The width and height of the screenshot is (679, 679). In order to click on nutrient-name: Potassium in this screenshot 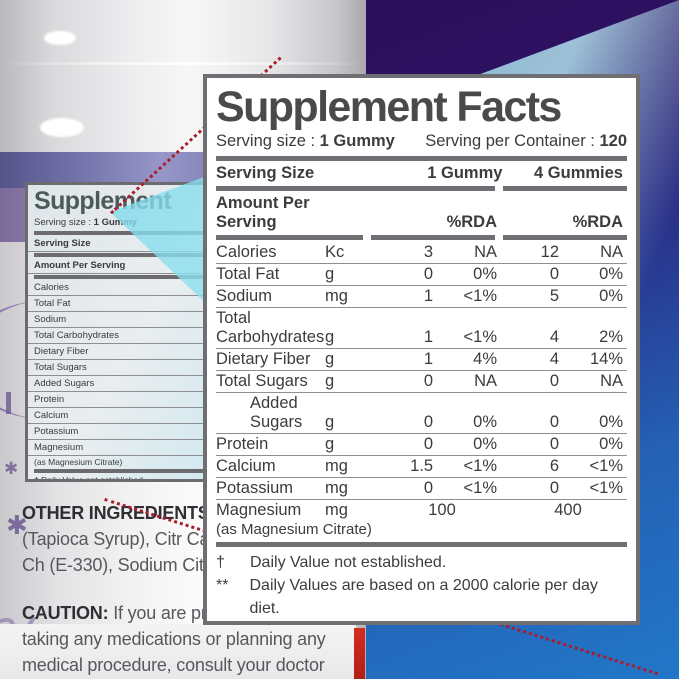, I will do `click(270, 488)`.